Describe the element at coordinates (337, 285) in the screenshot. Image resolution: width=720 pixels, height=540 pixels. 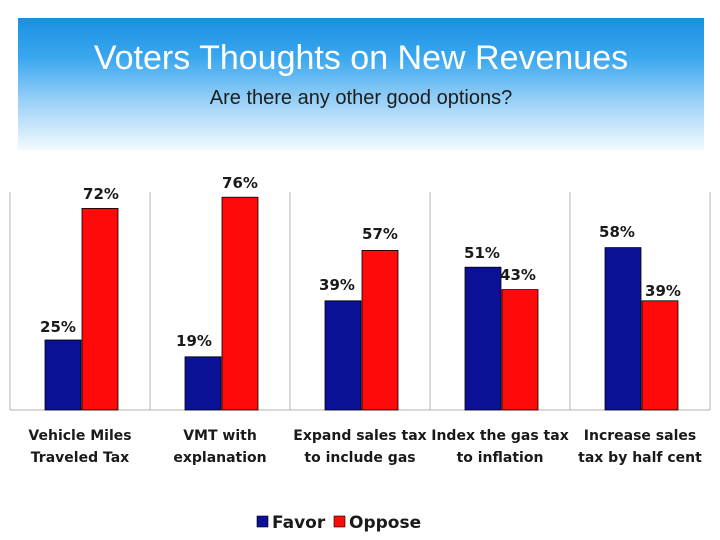
I see `data-label-favor: 39%` at that location.